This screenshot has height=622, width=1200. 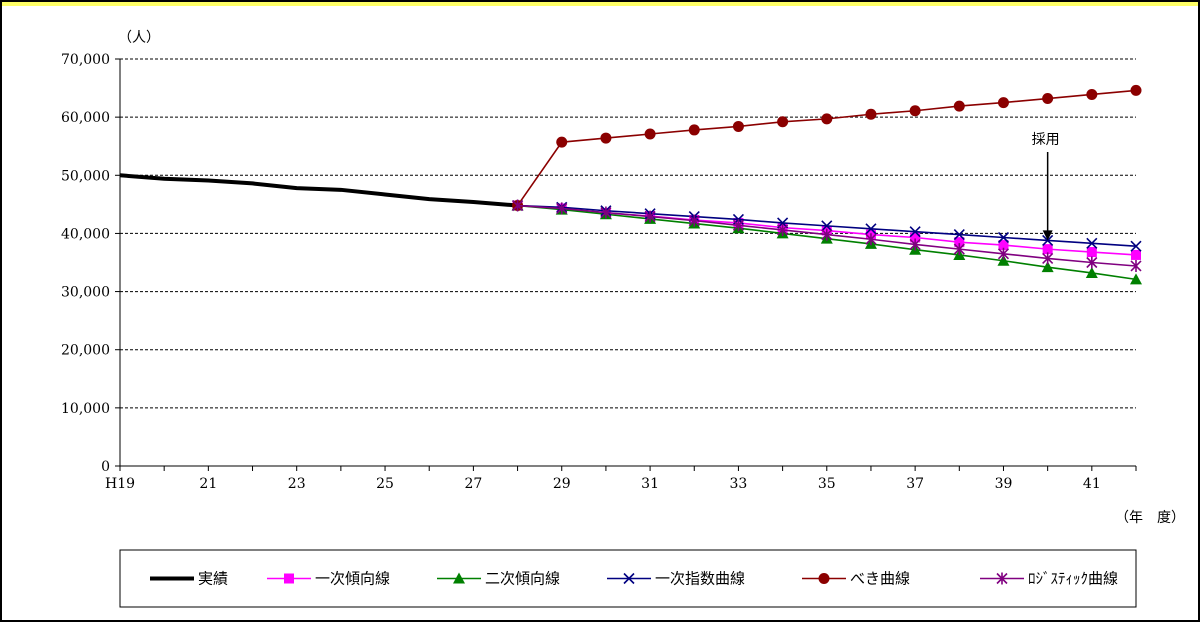 What do you see at coordinates (700, 579) in the screenshot?
I see `legend-label: 一次指数曲線` at bounding box center [700, 579].